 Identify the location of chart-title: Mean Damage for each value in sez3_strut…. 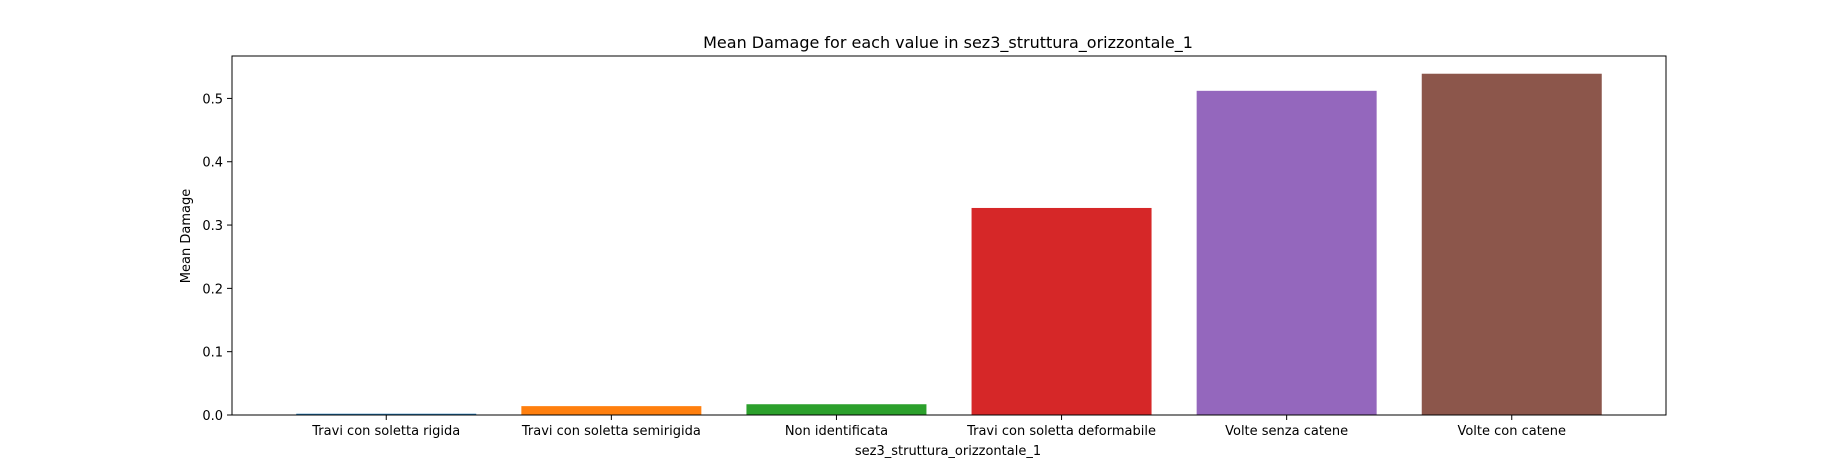
(948, 43).